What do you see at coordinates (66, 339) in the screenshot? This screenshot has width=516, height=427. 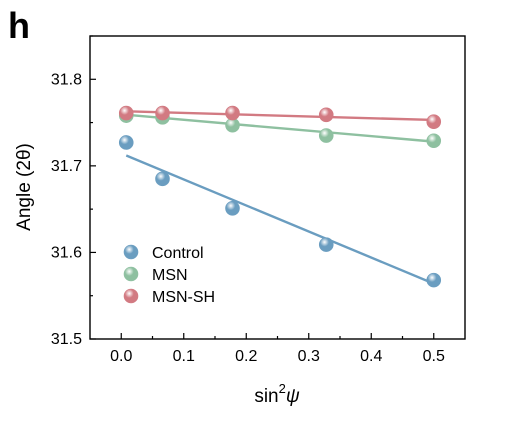 I see `y-tick-label: 31.5` at bounding box center [66, 339].